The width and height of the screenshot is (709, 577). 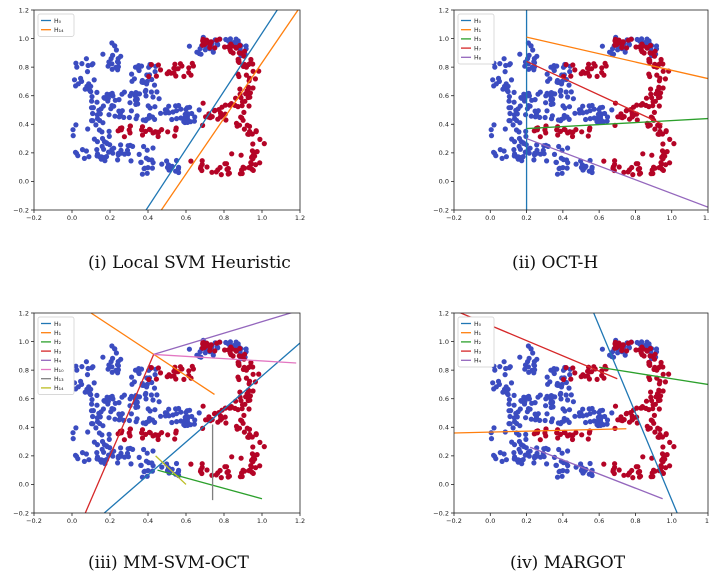 I want to click on legend-label: H₁, so click(x=478, y=30).